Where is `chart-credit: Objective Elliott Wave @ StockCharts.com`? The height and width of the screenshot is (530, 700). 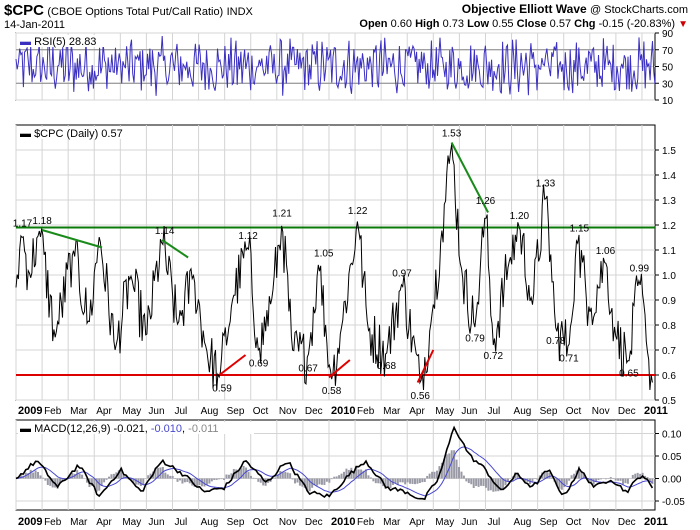 chart-credit: Objective Elliott Wave @ StockCharts.com is located at coordinates (575, 9).